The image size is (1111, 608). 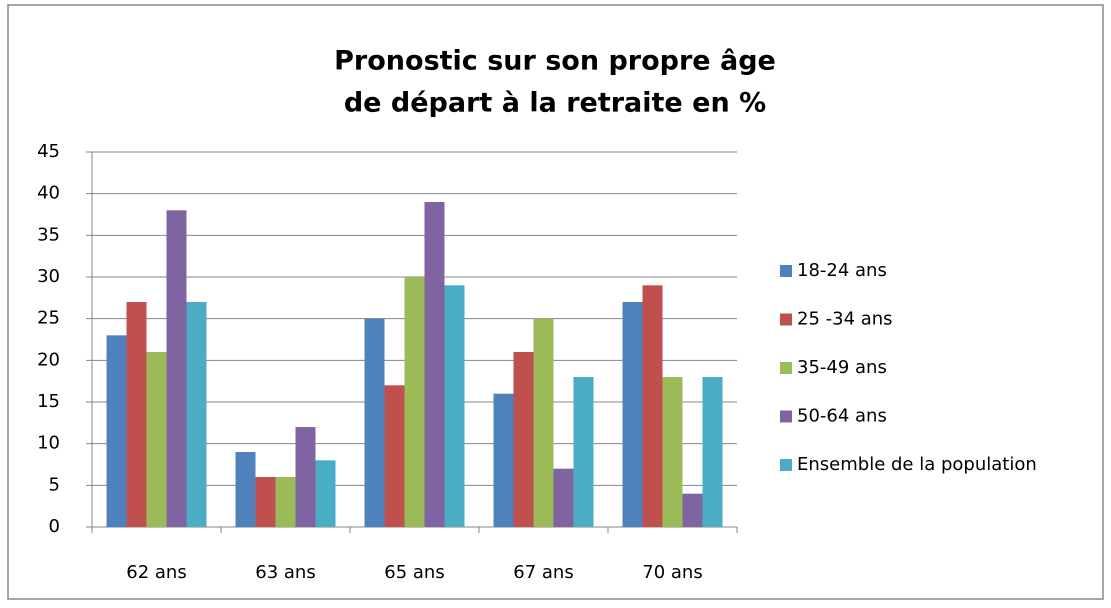 What do you see at coordinates (54, 484) in the screenshot?
I see `y-tick-label: 5` at bounding box center [54, 484].